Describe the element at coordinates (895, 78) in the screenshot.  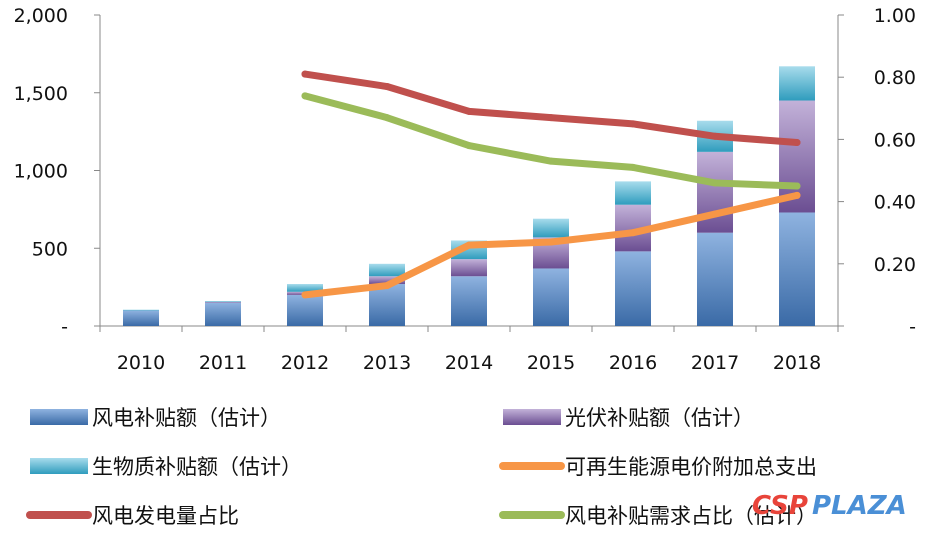
I see `right-tick-label: 0.80` at that location.